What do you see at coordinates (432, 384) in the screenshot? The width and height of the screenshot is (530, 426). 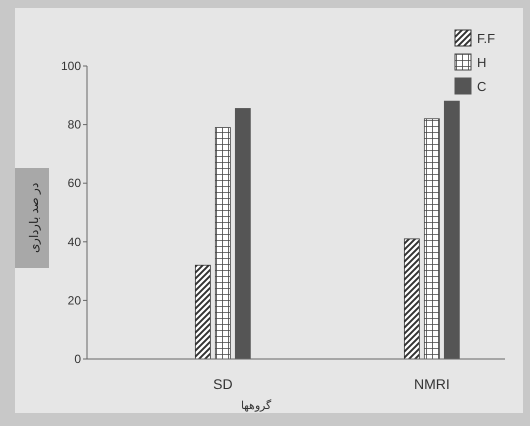 I see `x-tick-label: NMRI` at bounding box center [432, 384].